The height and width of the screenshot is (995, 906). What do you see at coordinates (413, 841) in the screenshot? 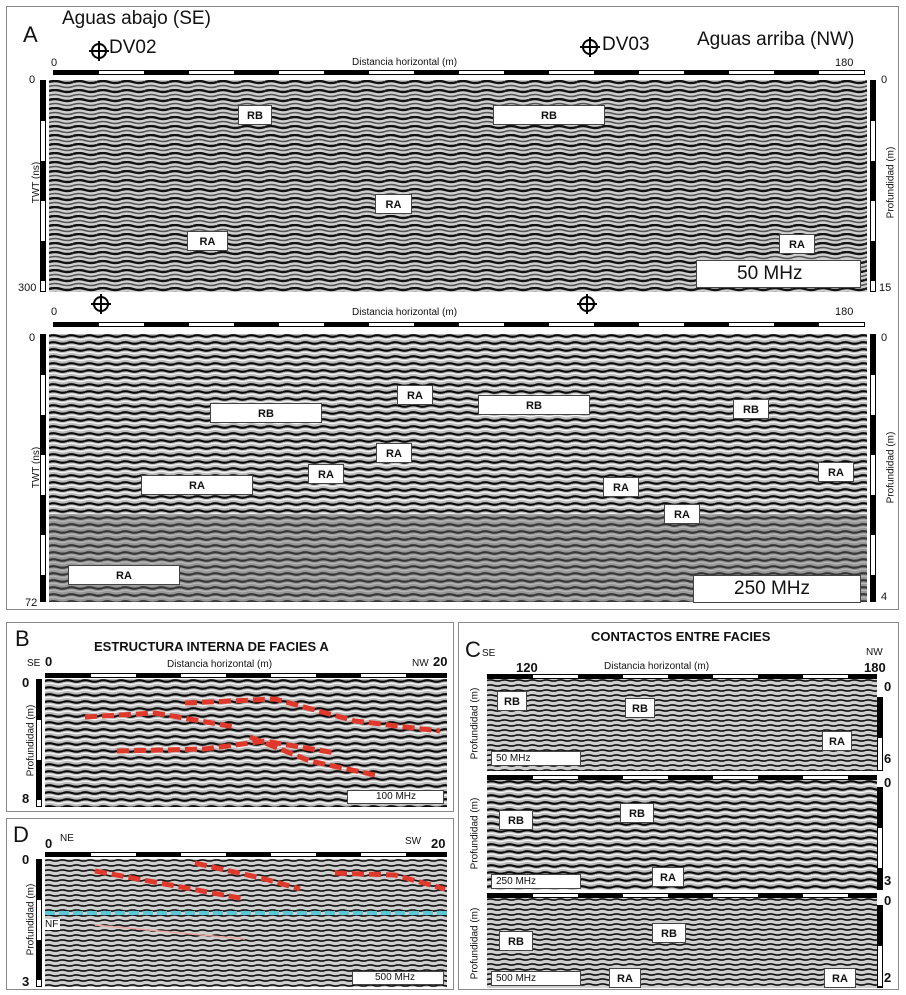
I see `right-direction: SW` at bounding box center [413, 841].